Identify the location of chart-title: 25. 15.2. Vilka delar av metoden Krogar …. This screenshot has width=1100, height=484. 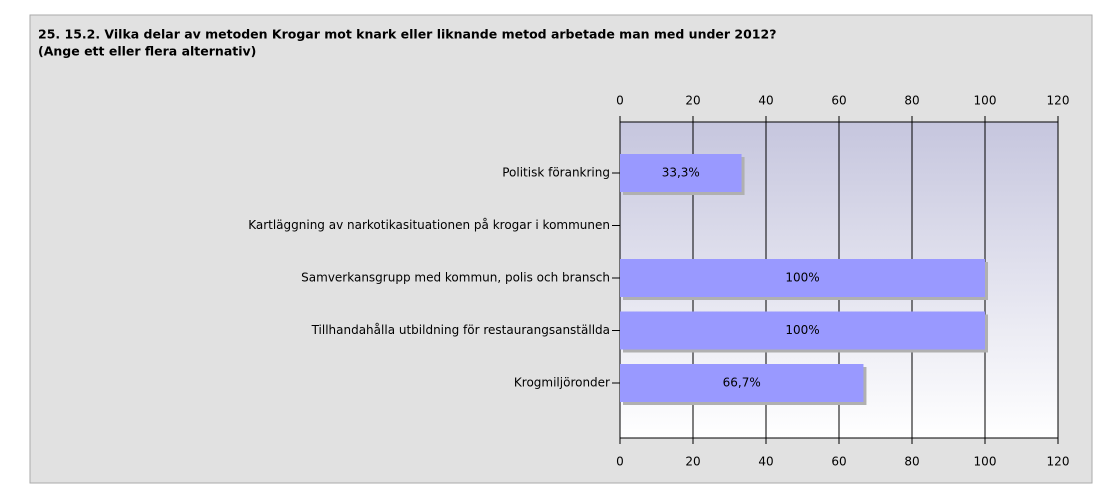
(407, 34).